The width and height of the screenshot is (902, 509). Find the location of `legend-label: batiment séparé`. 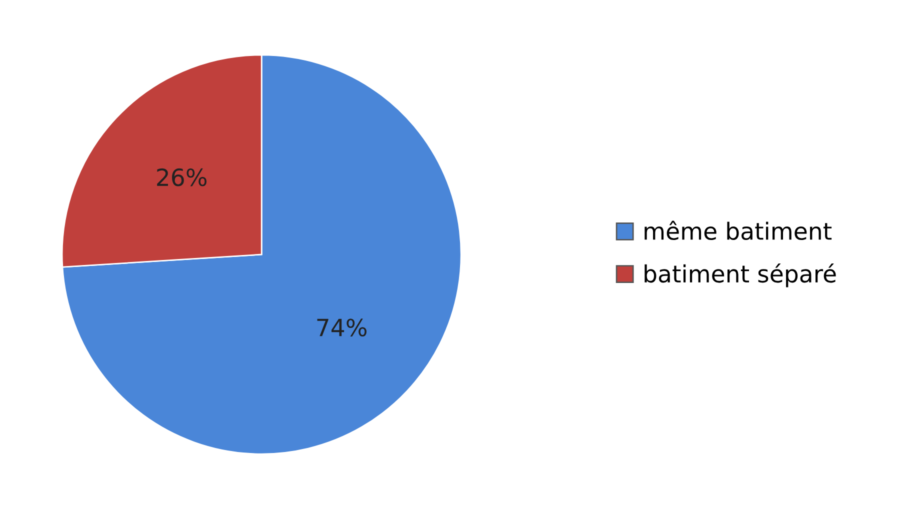

legend-label: batiment séparé is located at coordinates (740, 275).